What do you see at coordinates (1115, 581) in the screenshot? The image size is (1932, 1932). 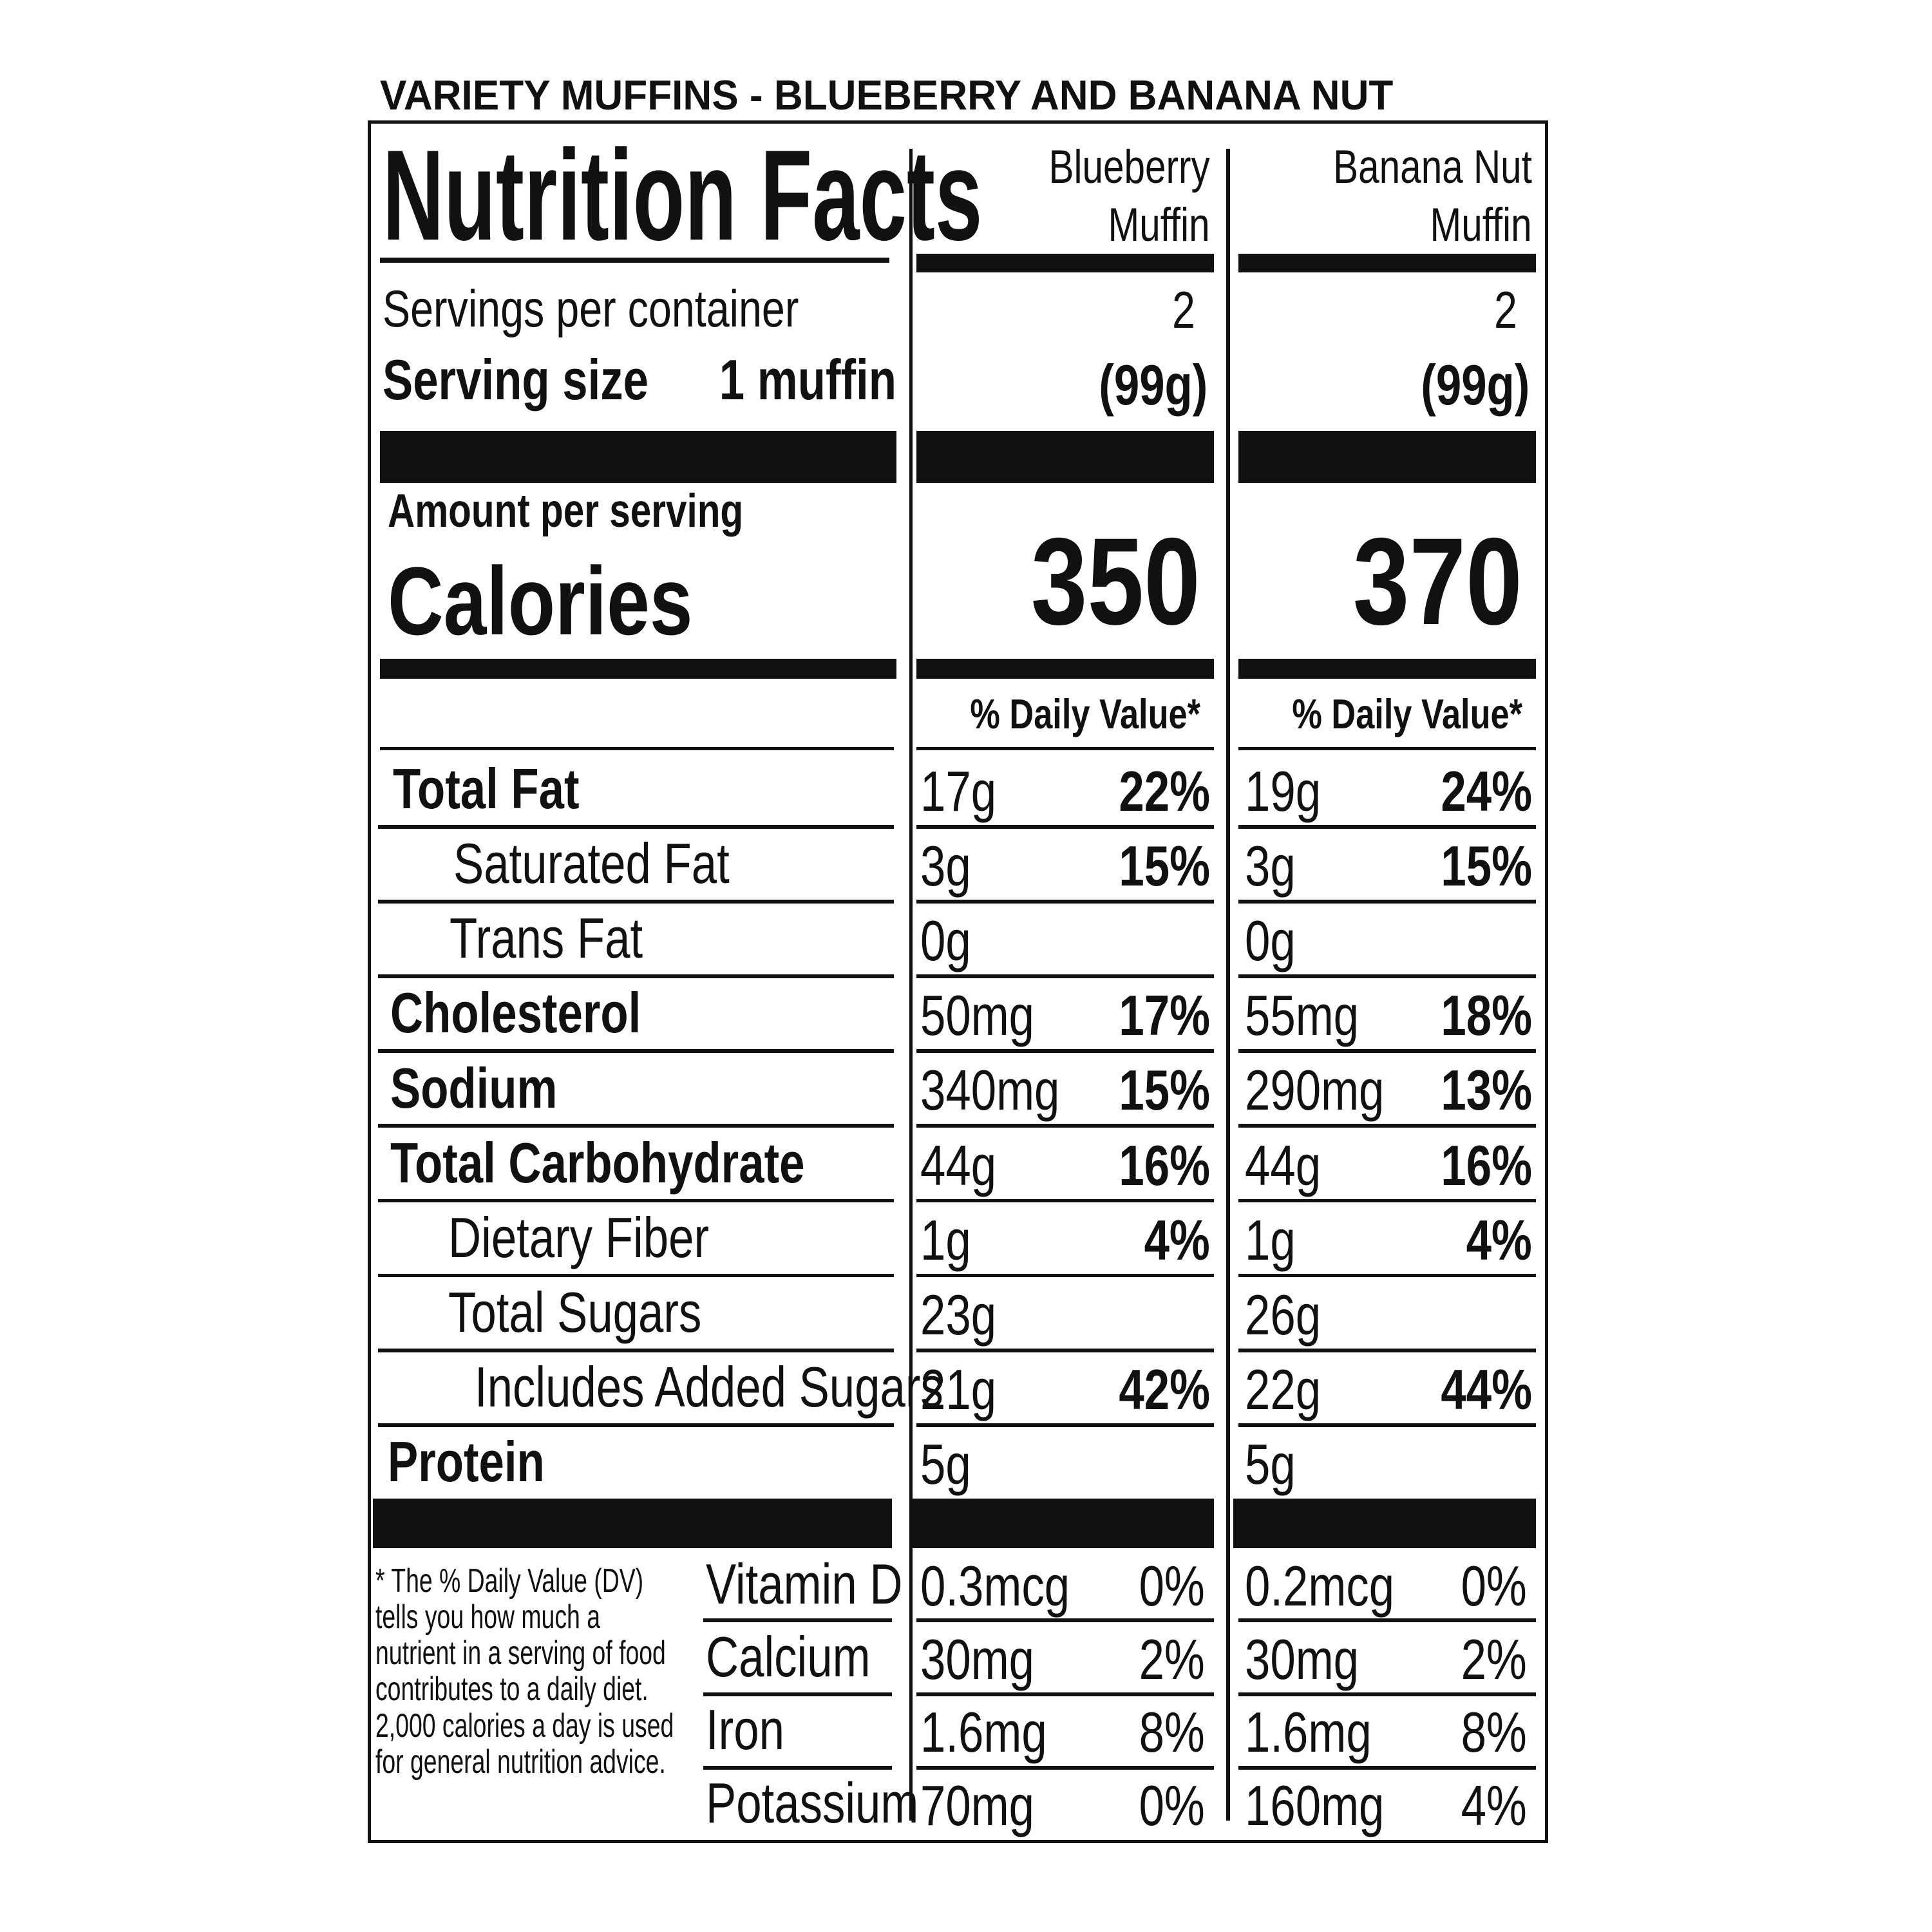 I see `calories-value: 350` at bounding box center [1115, 581].